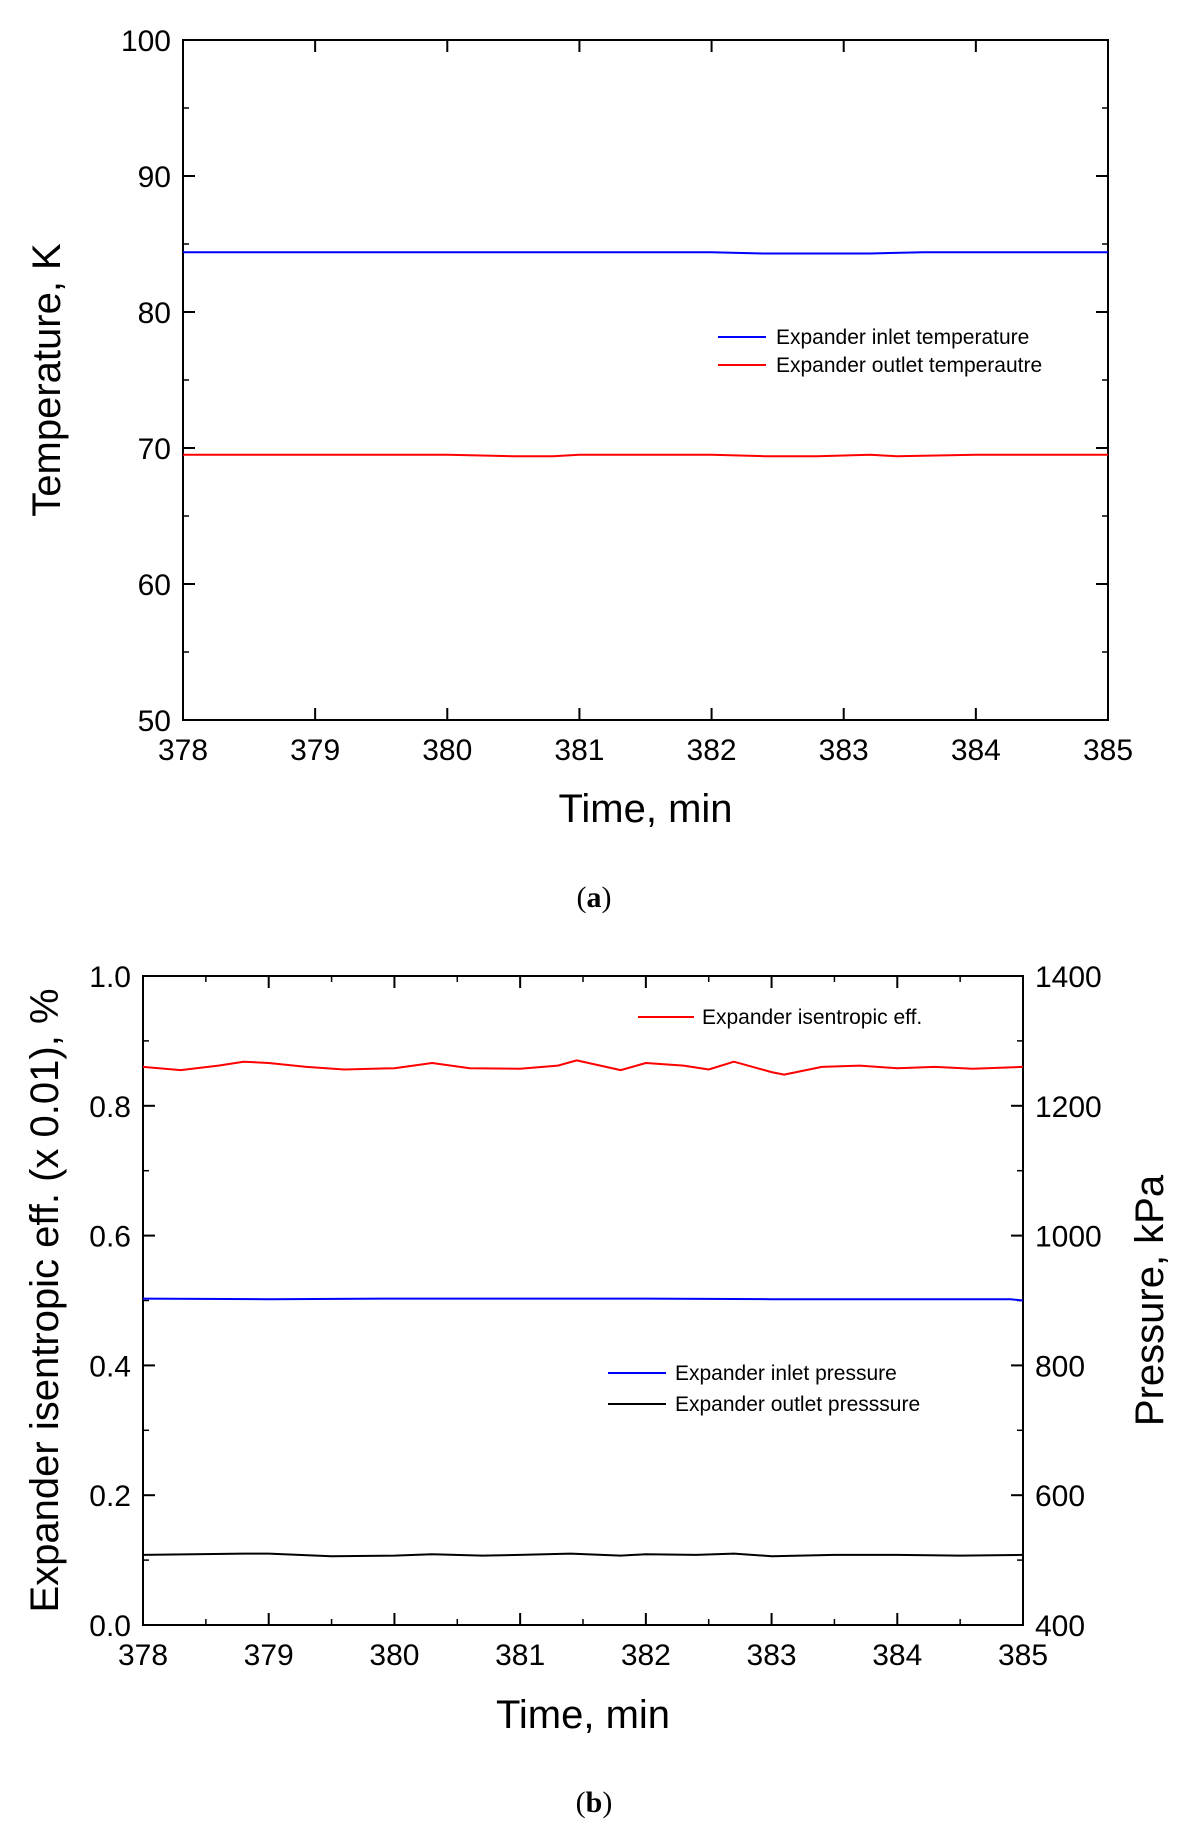 The width and height of the screenshot is (1188, 1831). What do you see at coordinates (110, 1366) in the screenshot?
I see `y-tick-label: 0.4` at bounding box center [110, 1366].